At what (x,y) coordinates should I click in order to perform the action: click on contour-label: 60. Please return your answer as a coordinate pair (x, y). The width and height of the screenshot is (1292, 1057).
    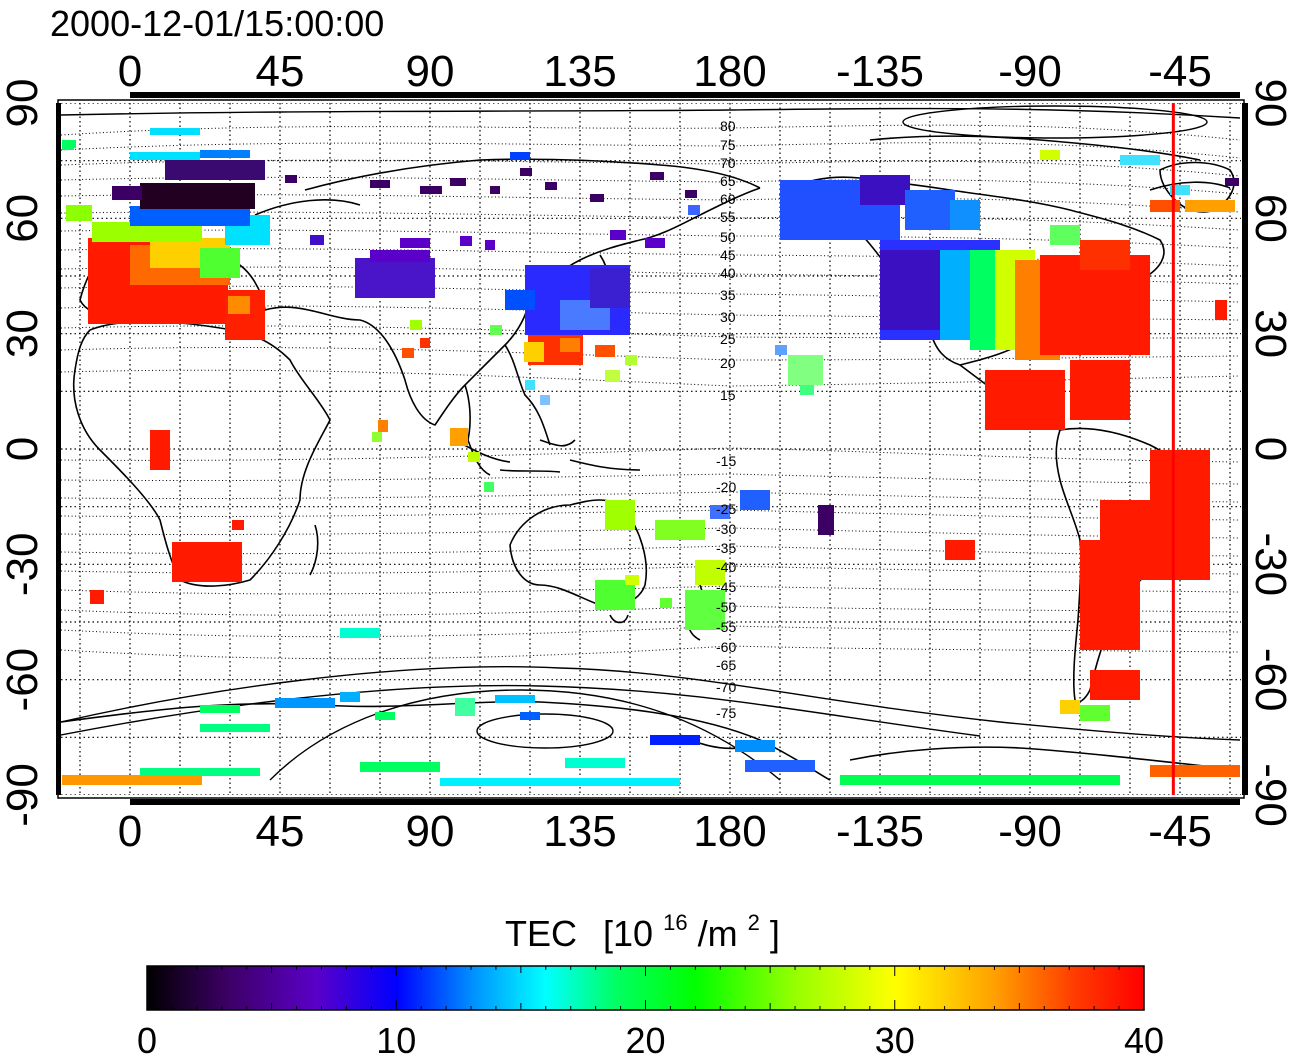
    Looking at the image, I should click on (728, 199).